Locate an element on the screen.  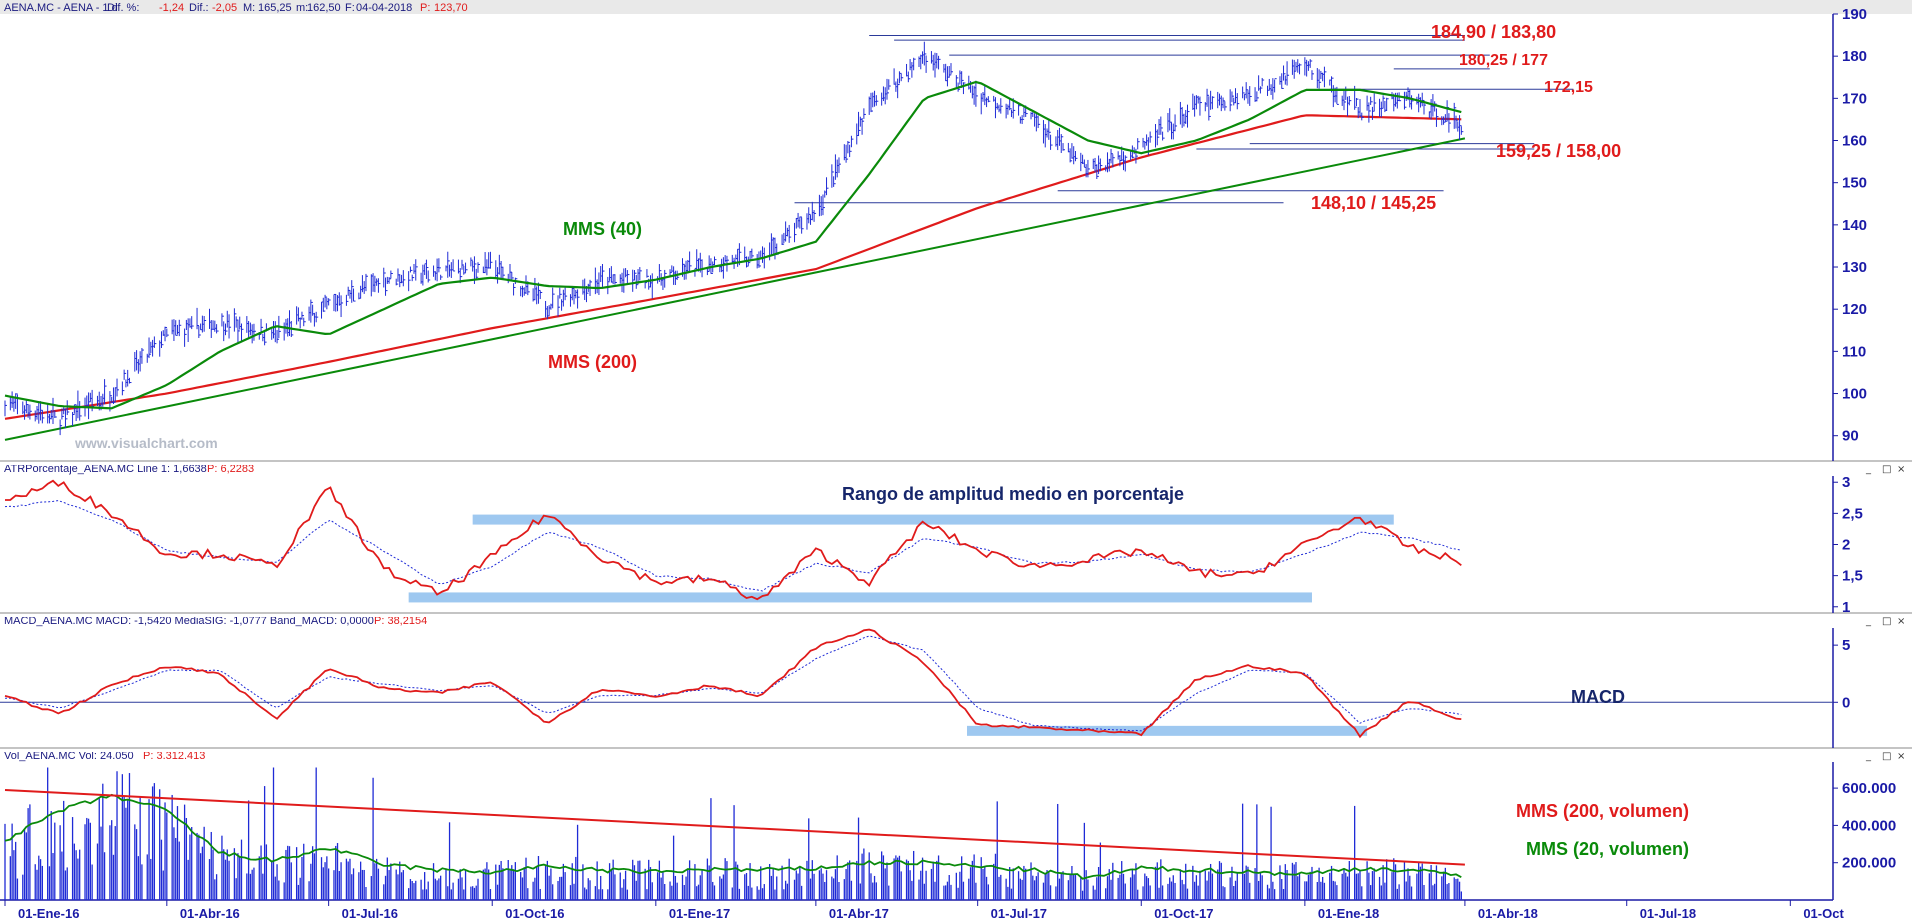
macd-signal-line is located at coordinates (733, 683).